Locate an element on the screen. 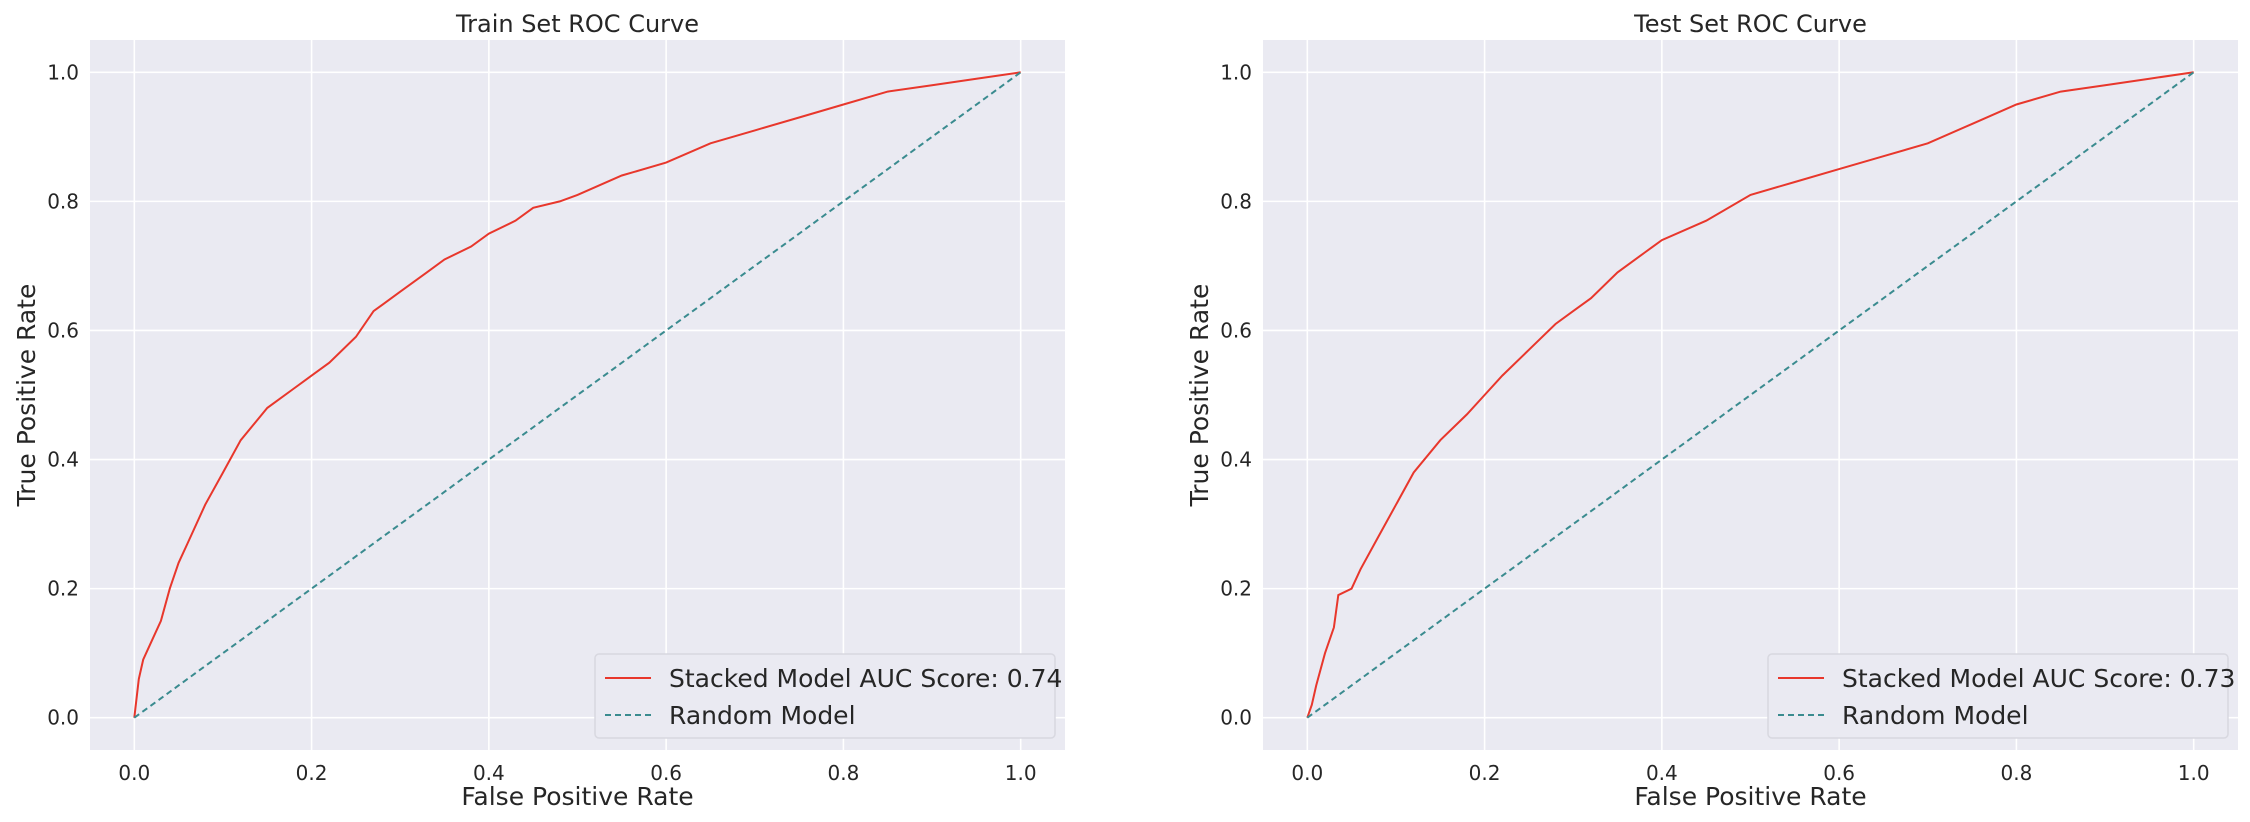 Image resolution: width=2250 pixels, height=822 pixels. chart-title: Test Set ROC Curve is located at coordinates (1750, 24).